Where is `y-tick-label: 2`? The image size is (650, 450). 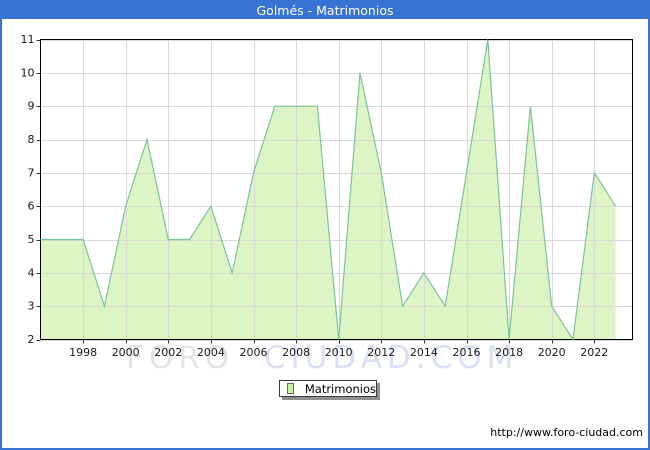
y-tick-label: 2 is located at coordinates (31, 339).